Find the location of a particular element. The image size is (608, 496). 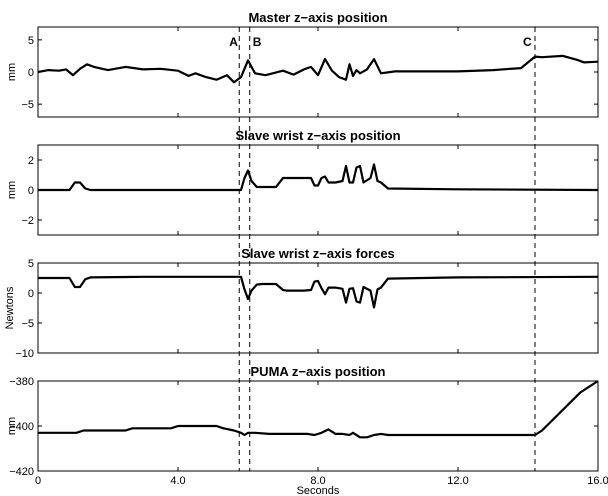

event-label: A is located at coordinates (233, 42).